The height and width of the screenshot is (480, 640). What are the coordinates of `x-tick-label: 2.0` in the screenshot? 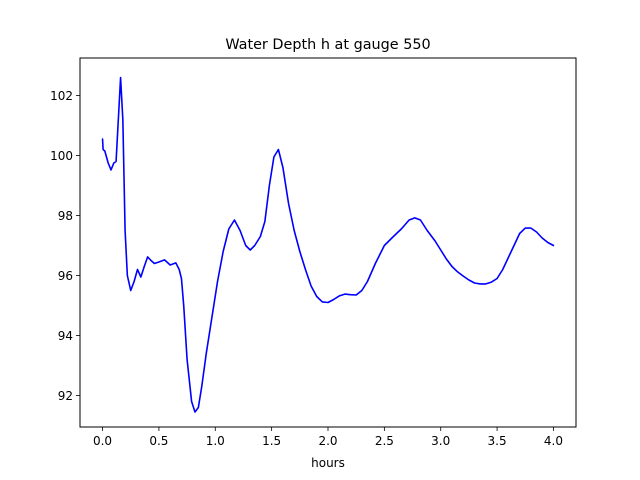 It's located at (327, 441).